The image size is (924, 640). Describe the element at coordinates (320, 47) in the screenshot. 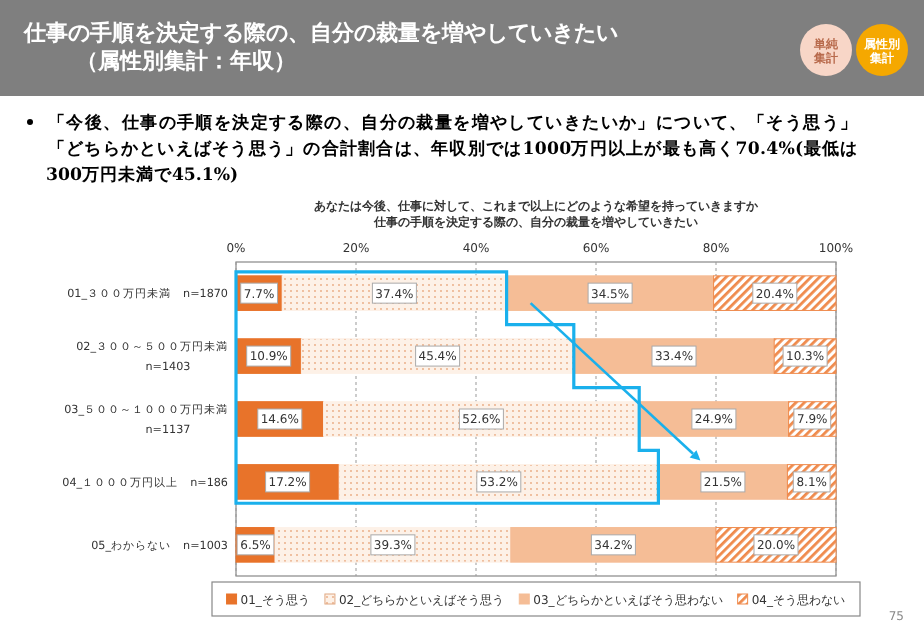

I see `chart-title: 仕事の手順を決定する際の、自分の裁量を増やしていきたい（属性別集計：年収）` at that location.